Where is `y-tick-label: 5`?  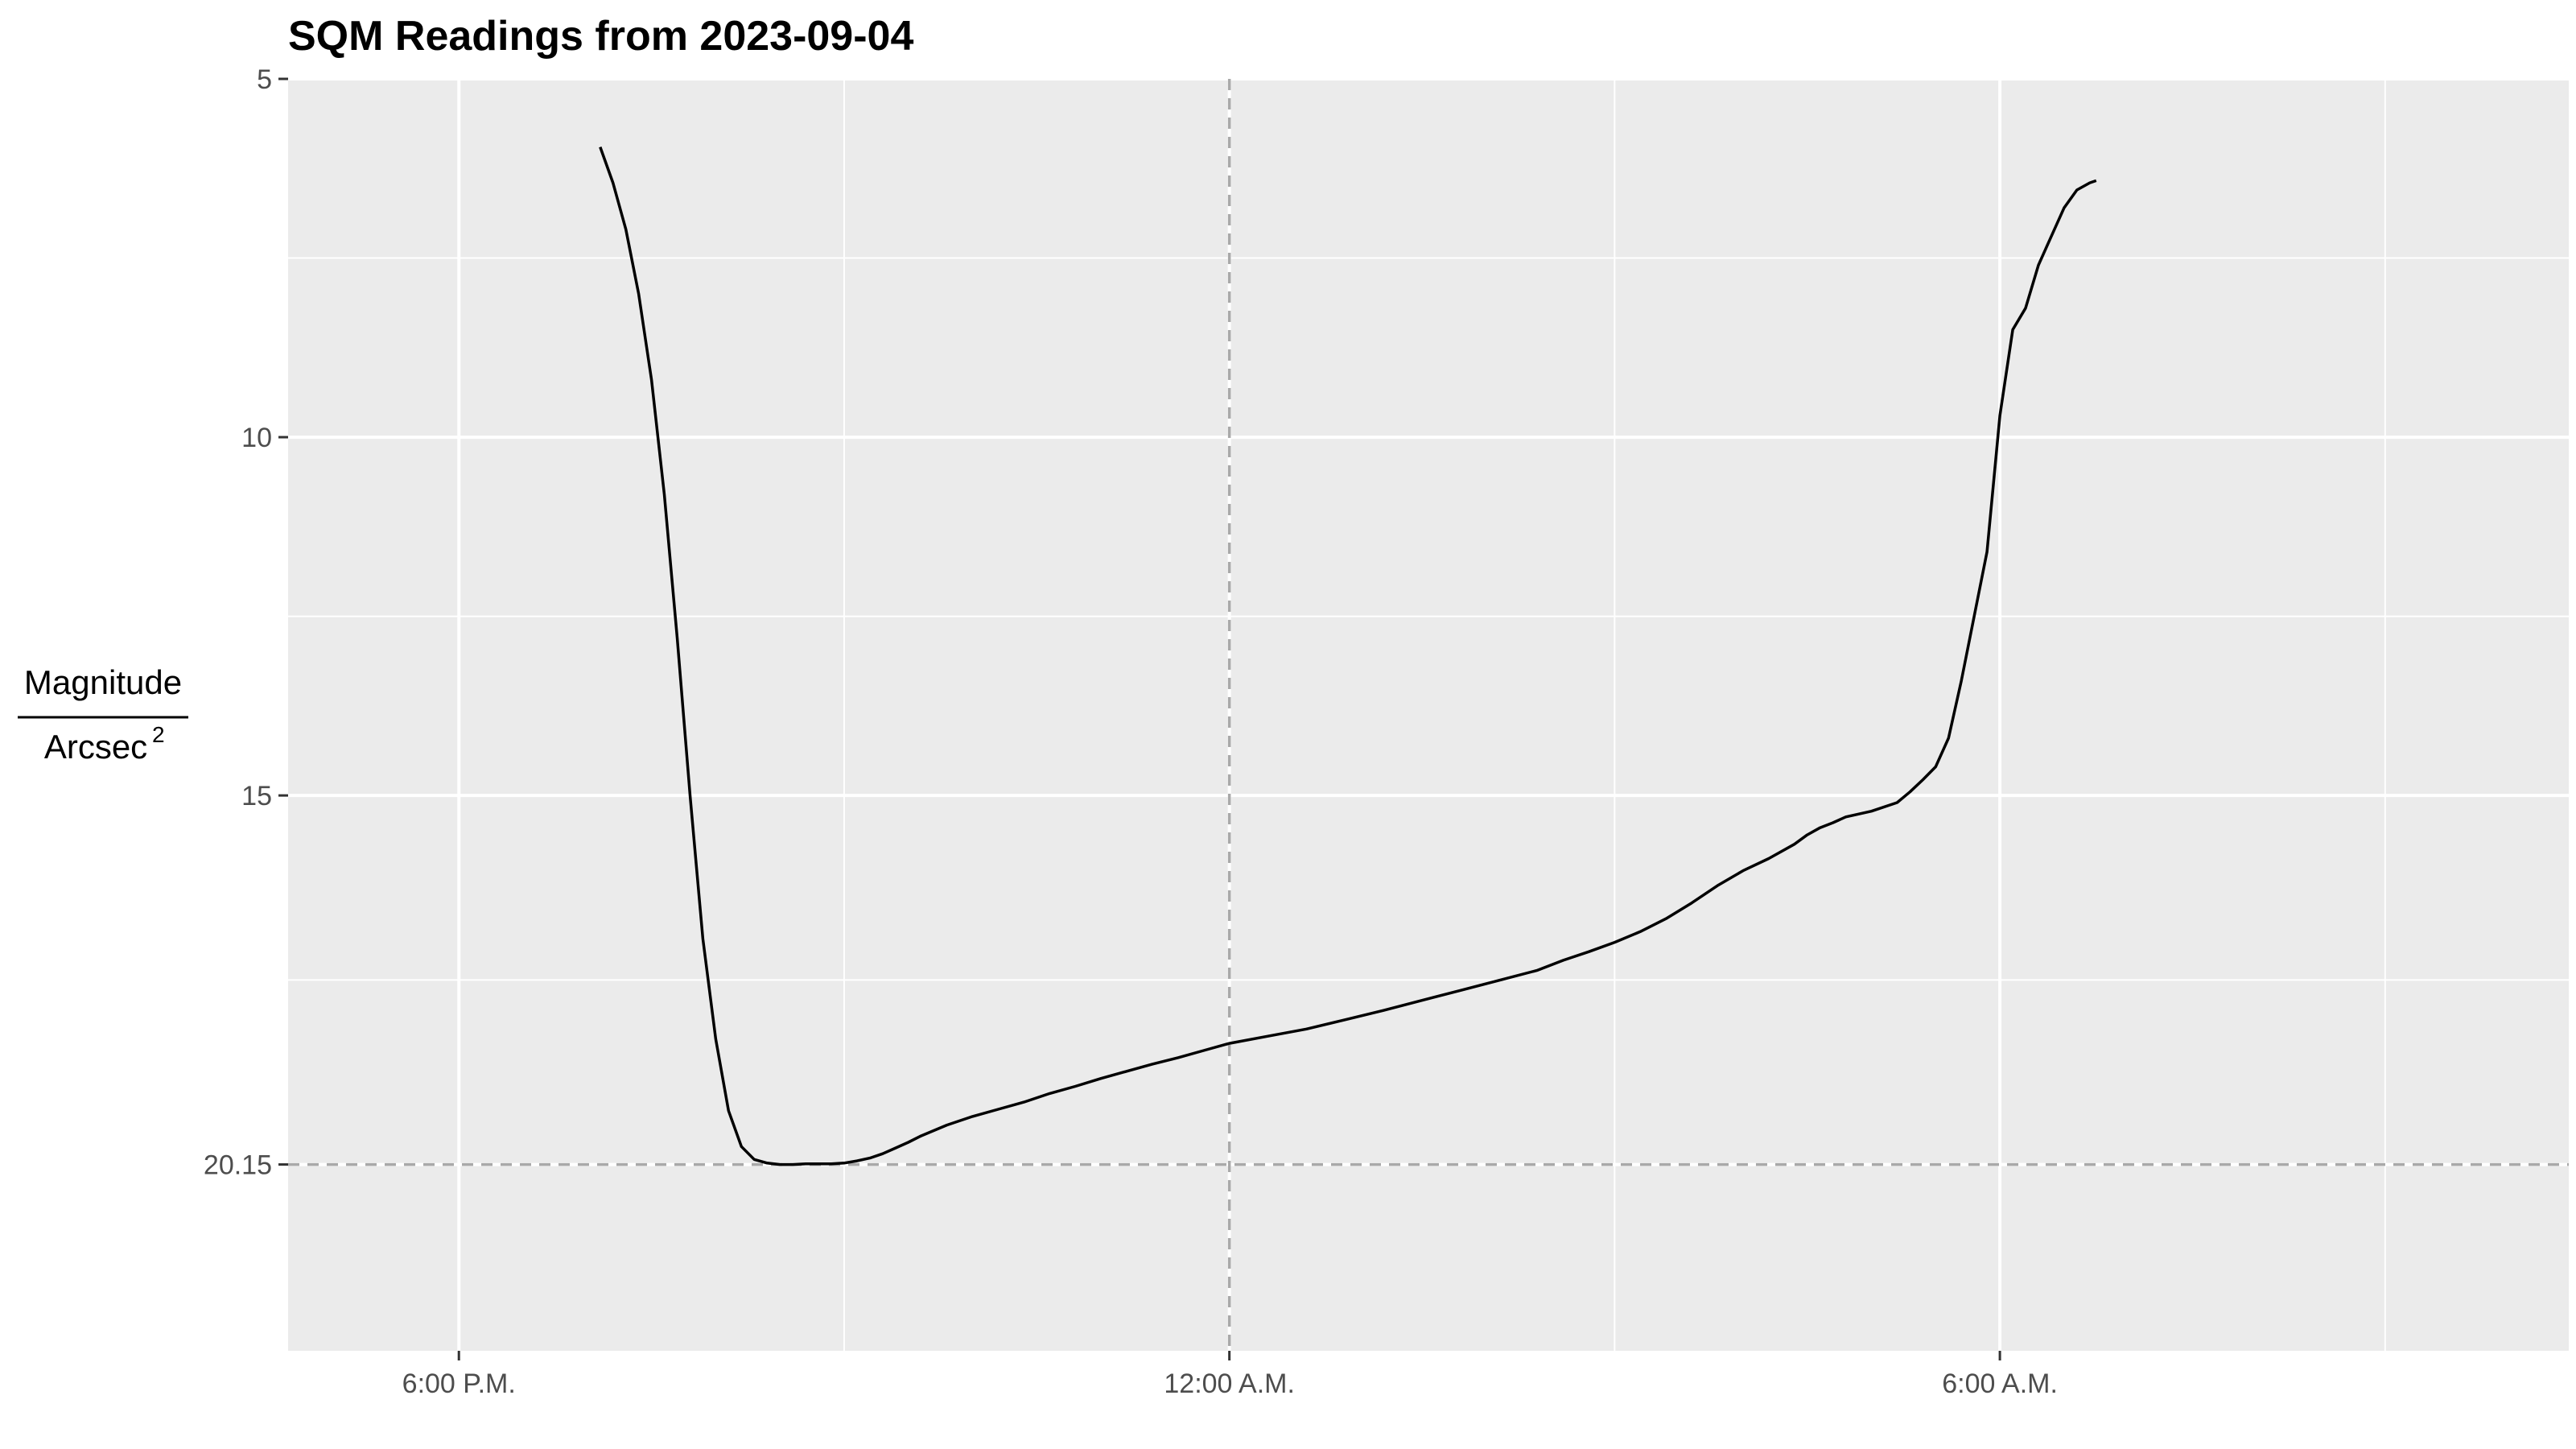 y-tick-label: 5 is located at coordinates (264, 79).